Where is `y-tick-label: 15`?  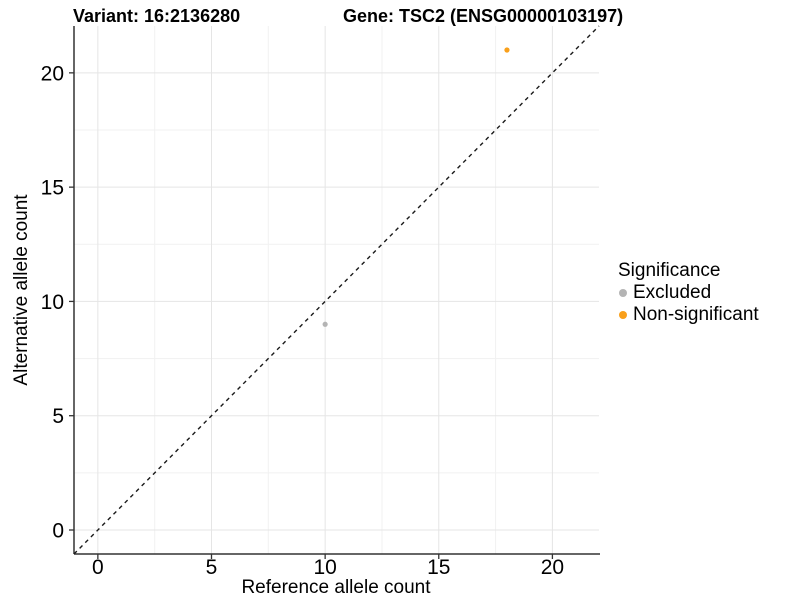
y-tick-label: 15 is located at coordinates (52, 188).